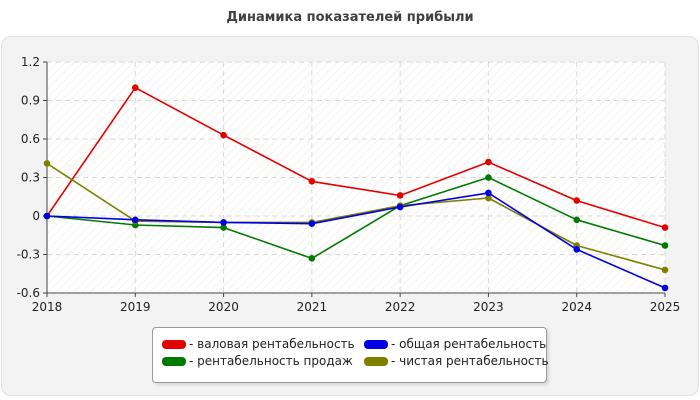 The image size is (700, 400). What do you see at coordinates (174, 344) in the screenshot?
I see `legend-swatch-gross` at bounding box center [174, 344].